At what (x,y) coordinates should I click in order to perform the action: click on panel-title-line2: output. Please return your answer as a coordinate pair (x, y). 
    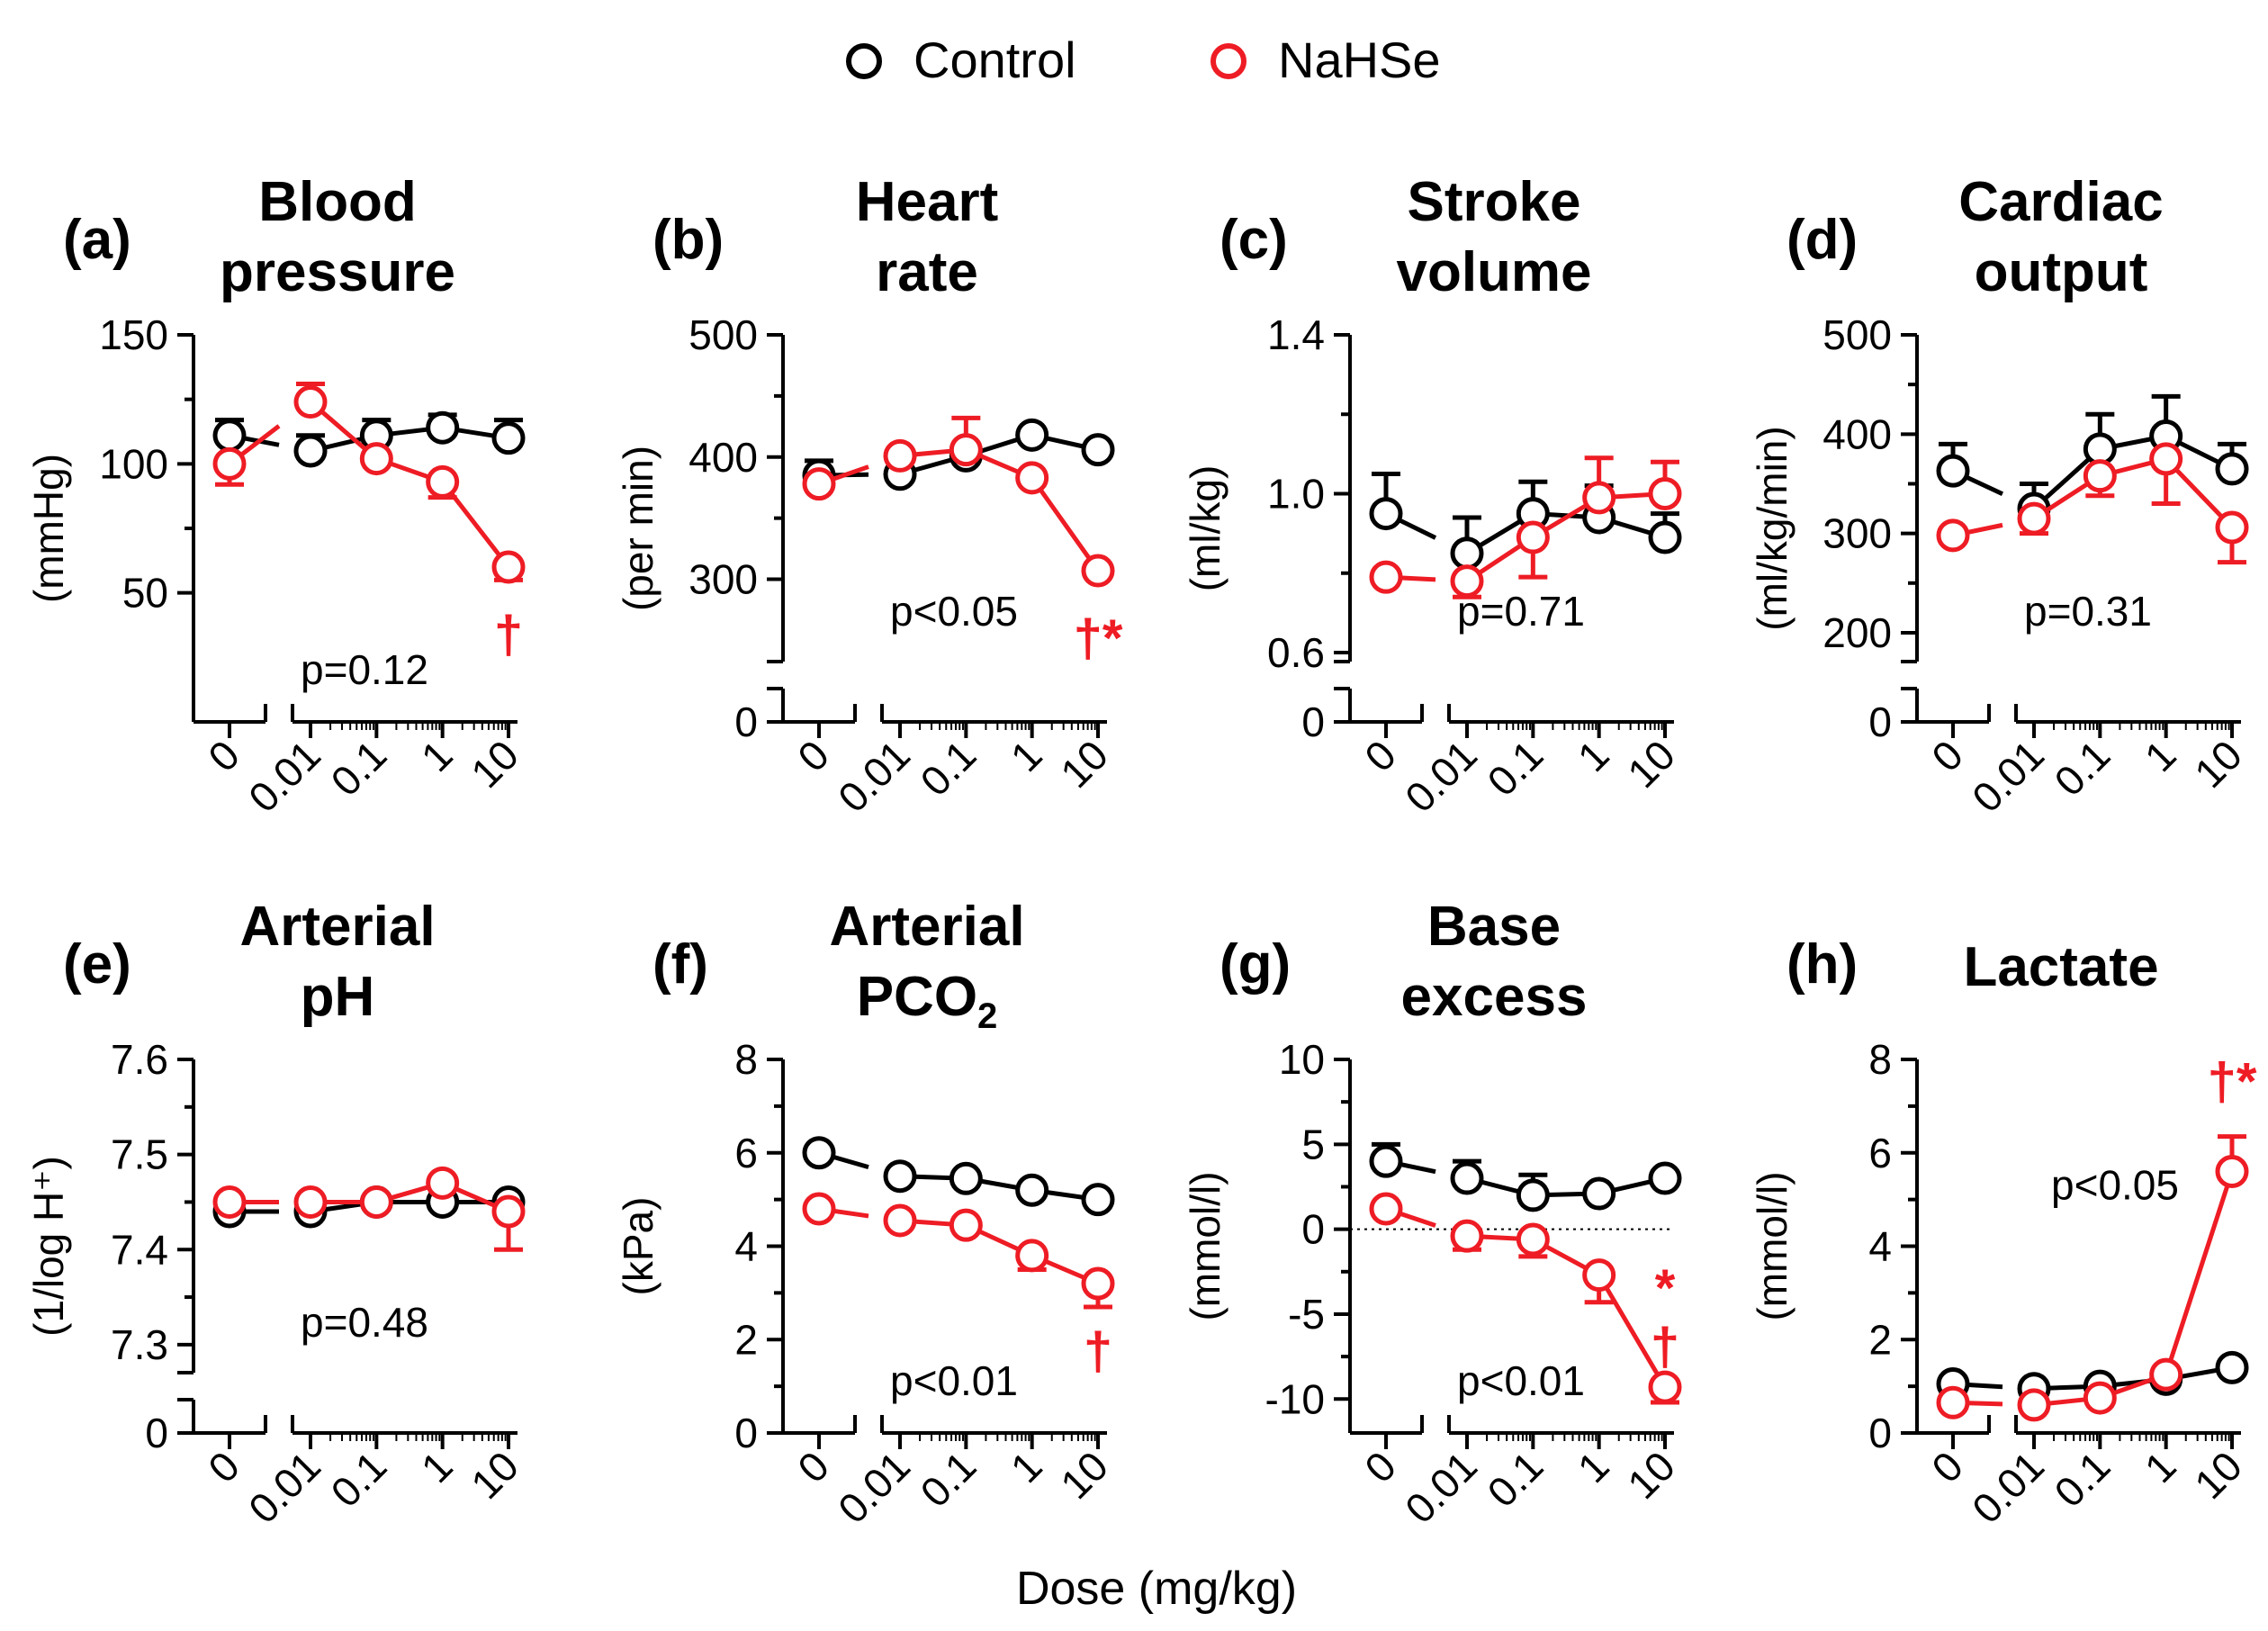
    Looking at the image, I should click on (2061, 272).